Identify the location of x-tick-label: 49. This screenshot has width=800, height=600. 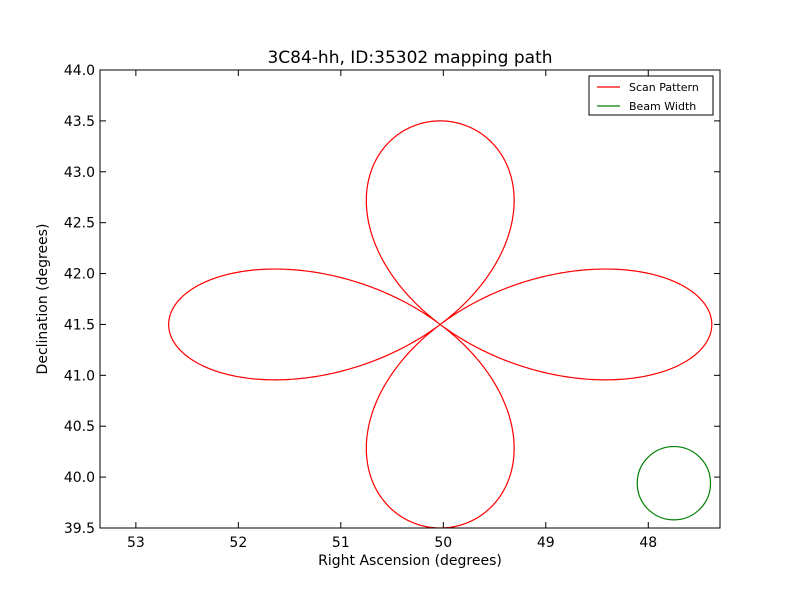
(546, 543).